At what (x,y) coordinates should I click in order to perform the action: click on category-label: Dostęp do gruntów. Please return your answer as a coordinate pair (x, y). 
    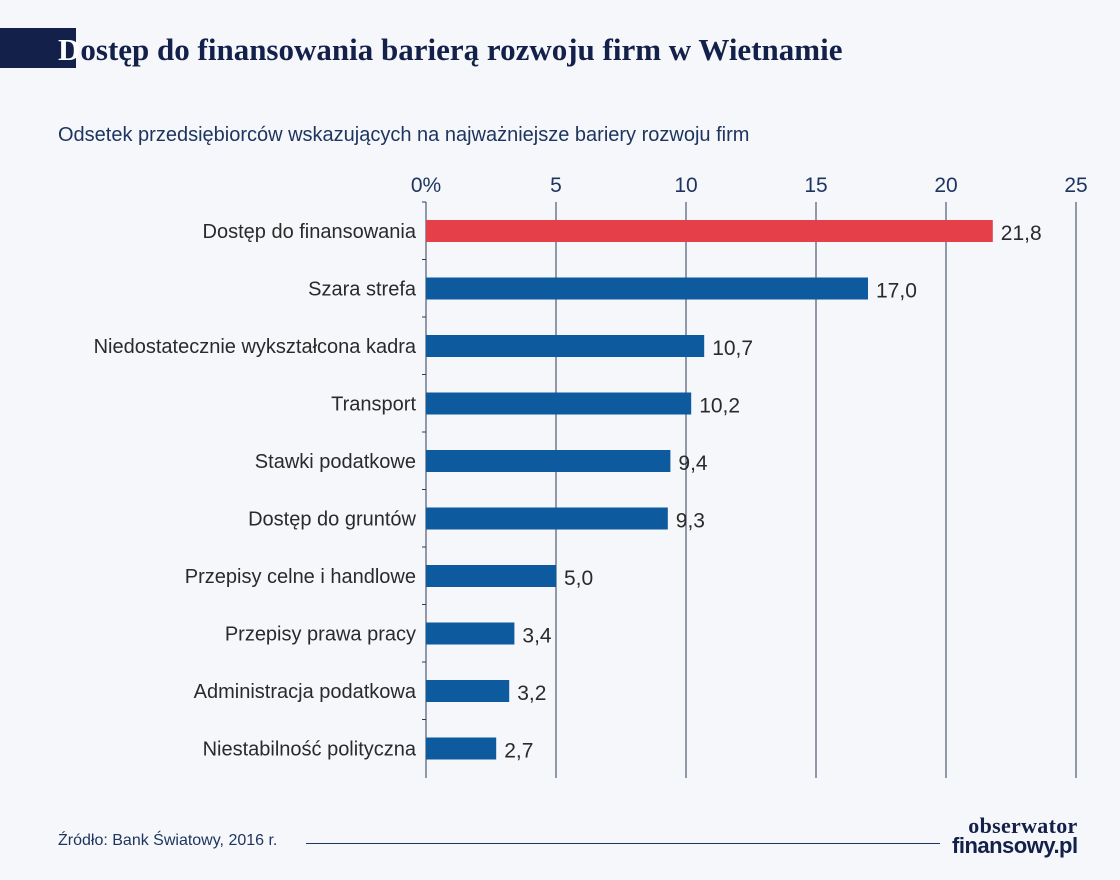
    Looking at the image, I should click on (332, 520).